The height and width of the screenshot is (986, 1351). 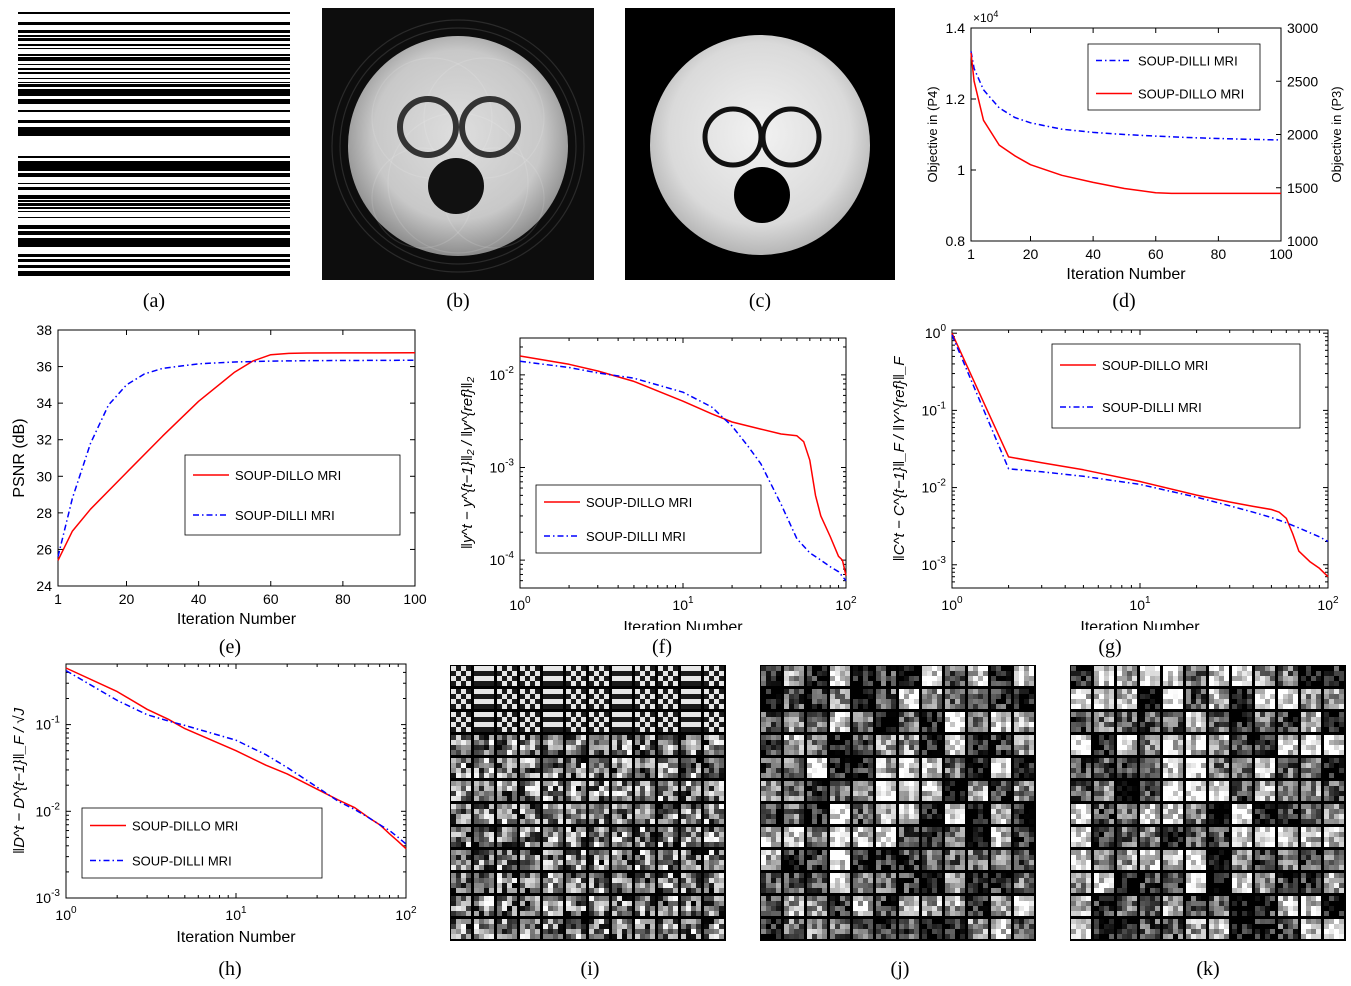 I want to click on x-tick-label: 80, so click(x=343, y=599).